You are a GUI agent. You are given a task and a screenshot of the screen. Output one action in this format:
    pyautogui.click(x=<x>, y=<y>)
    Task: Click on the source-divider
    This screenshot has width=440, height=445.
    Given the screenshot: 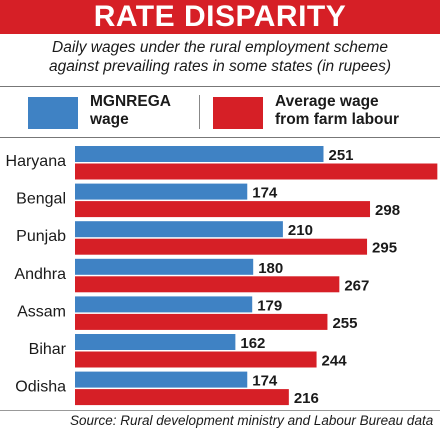 What is the action you would take?
    pyautogui.click(x=220, y=410)
    